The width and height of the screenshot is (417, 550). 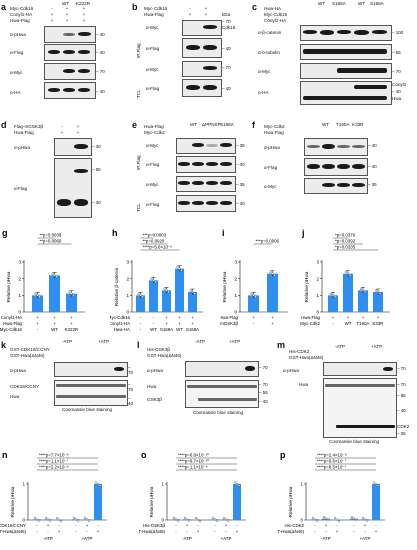 I want to click on blot-label: α-HA, so click(x=15, y=92).